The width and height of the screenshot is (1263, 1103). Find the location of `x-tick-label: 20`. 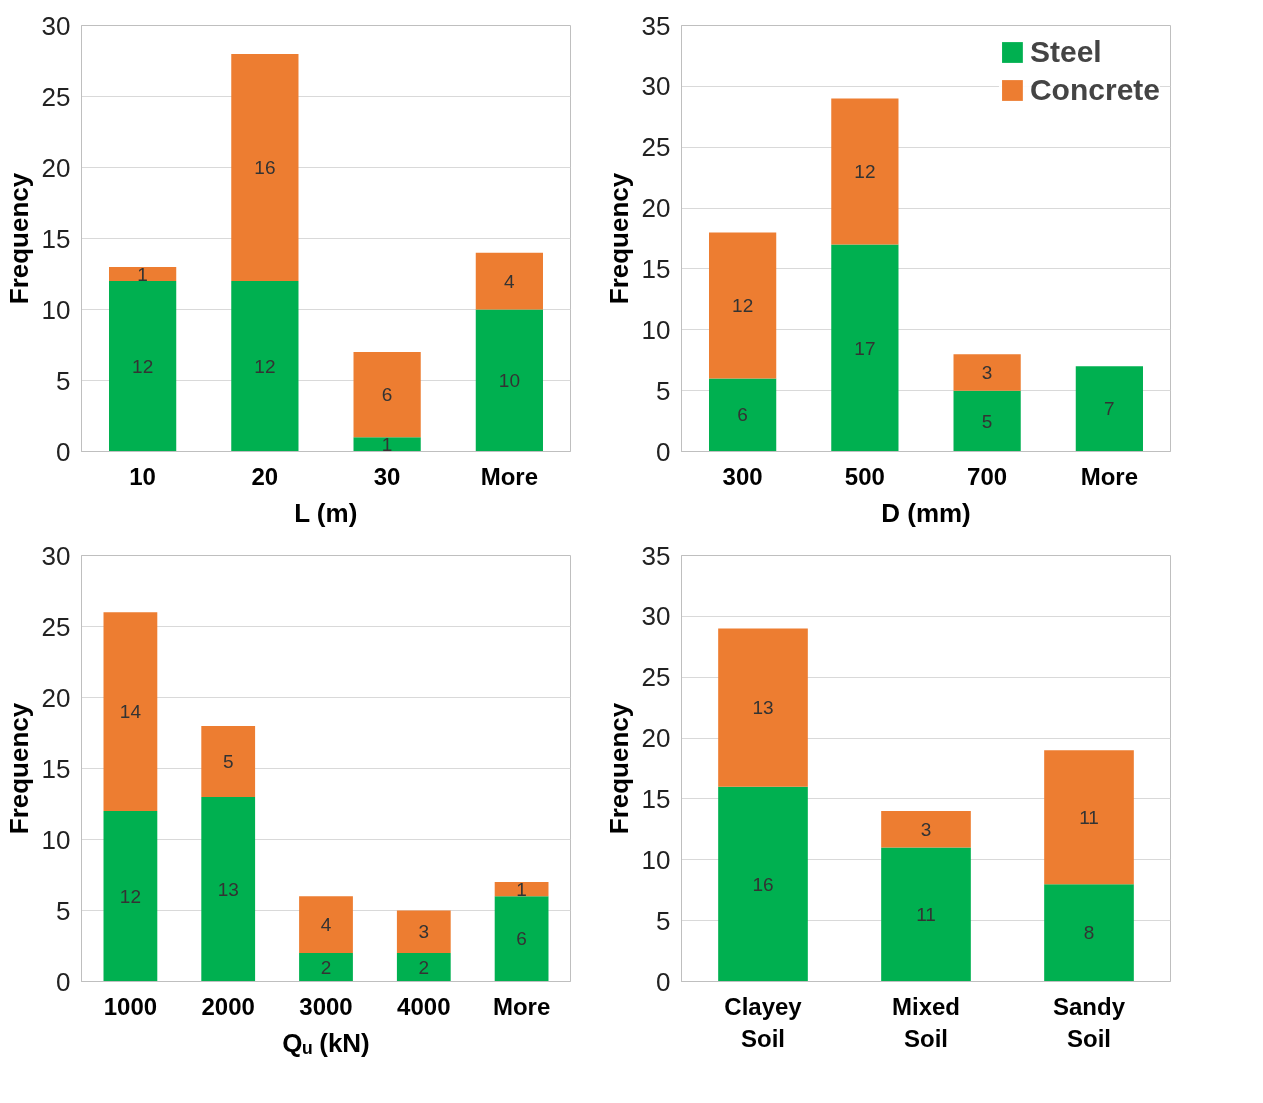

x-tick-label: 20 is located at coordinates (265, 476).